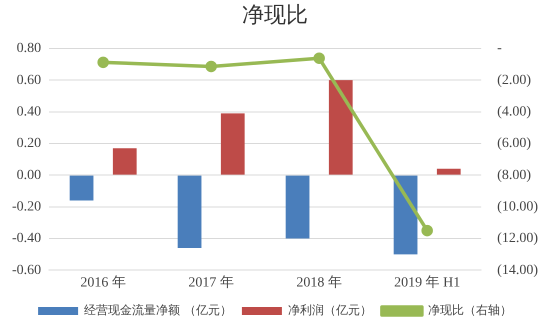 This screenshot has width=550, height=329. Describe the element at coordinates (27, 207) in the screenshot. I see `y-tick-label: -0.20` at that location.